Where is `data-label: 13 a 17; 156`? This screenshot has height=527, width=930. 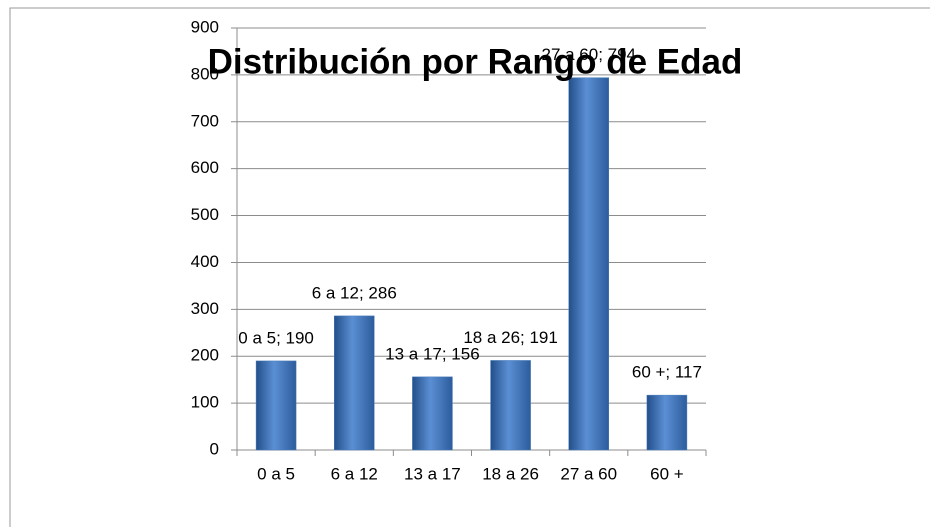
data-label: 13 a 17; 156 is located at coordinates (432, 353).